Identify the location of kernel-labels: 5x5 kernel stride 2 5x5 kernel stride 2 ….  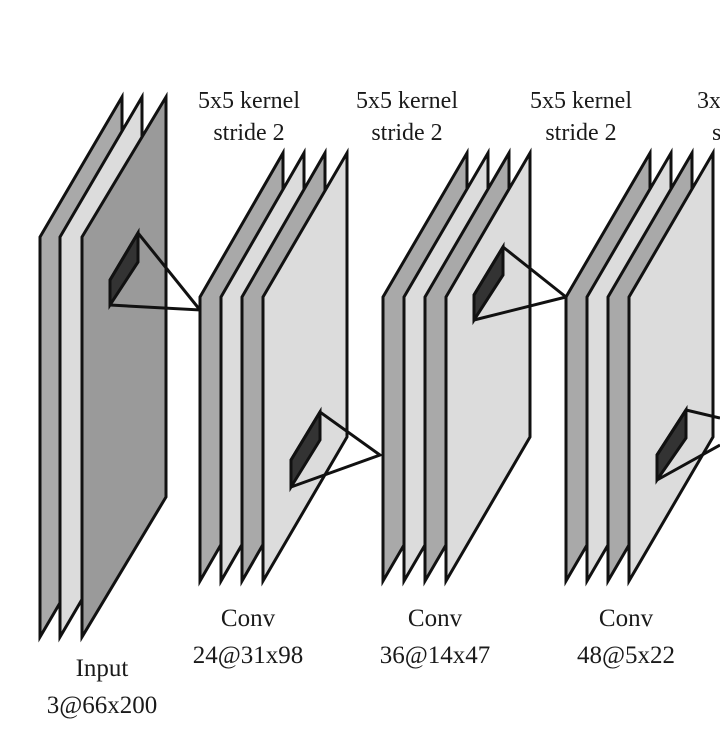
(459, 117).